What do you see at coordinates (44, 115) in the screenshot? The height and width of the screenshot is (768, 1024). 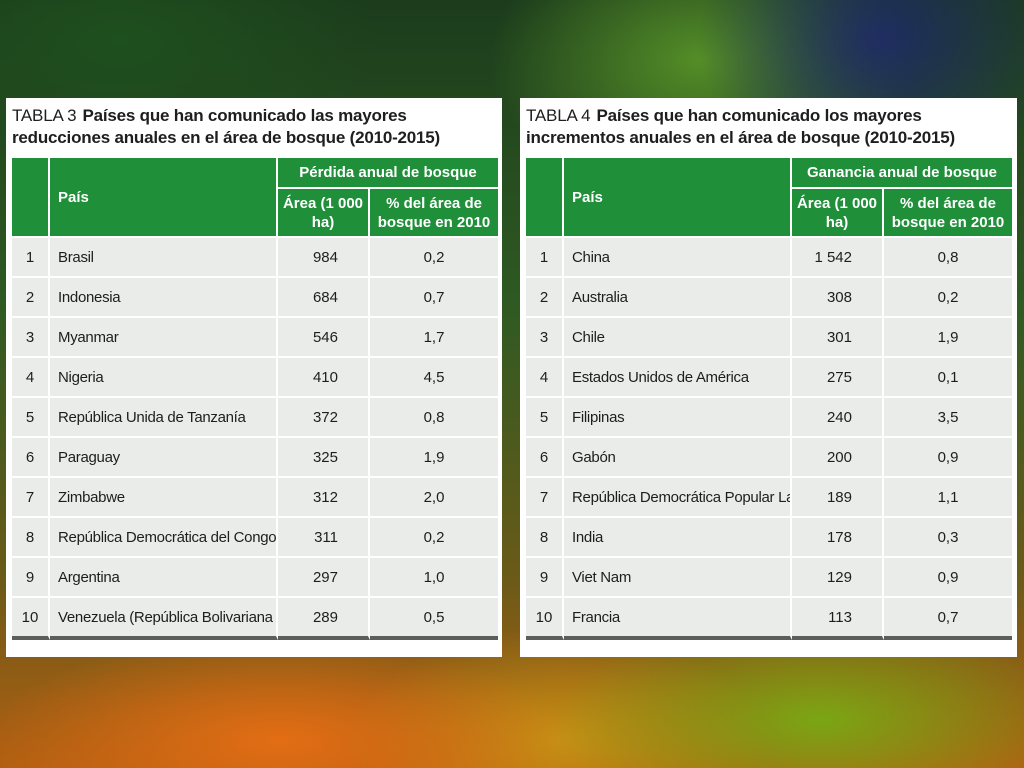 I see `table-3-number: TABLA 3` at bounding box center [44, 115].